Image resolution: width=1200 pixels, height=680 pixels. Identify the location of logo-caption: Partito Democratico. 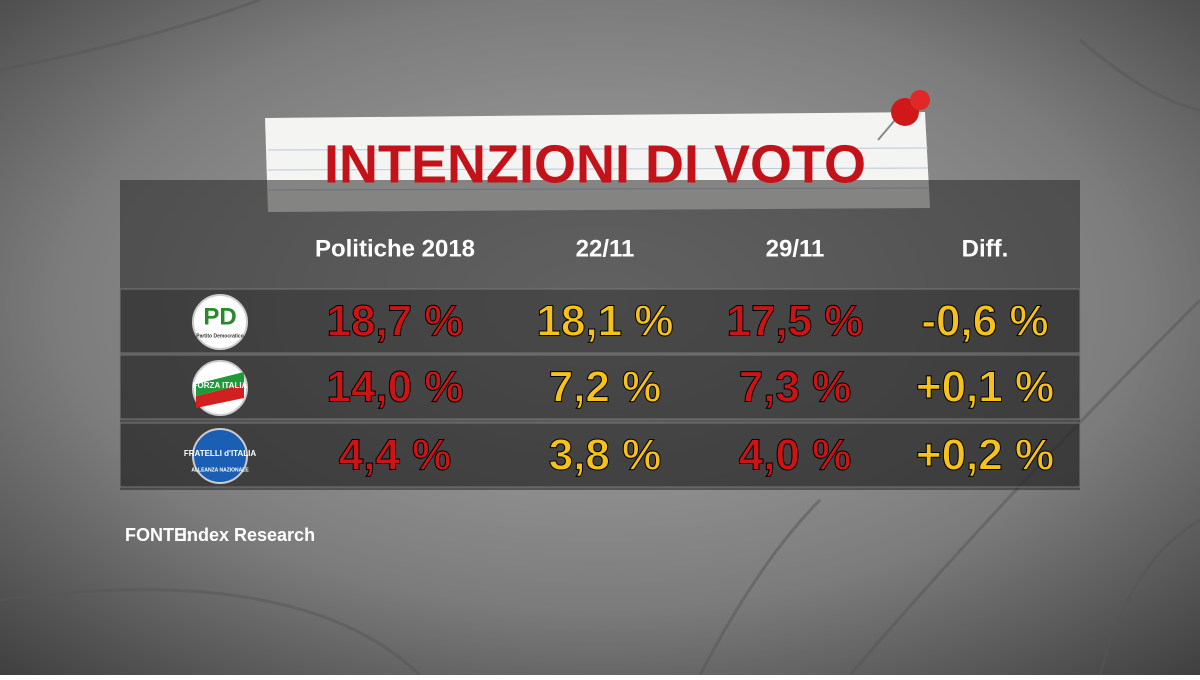
(220, 336).